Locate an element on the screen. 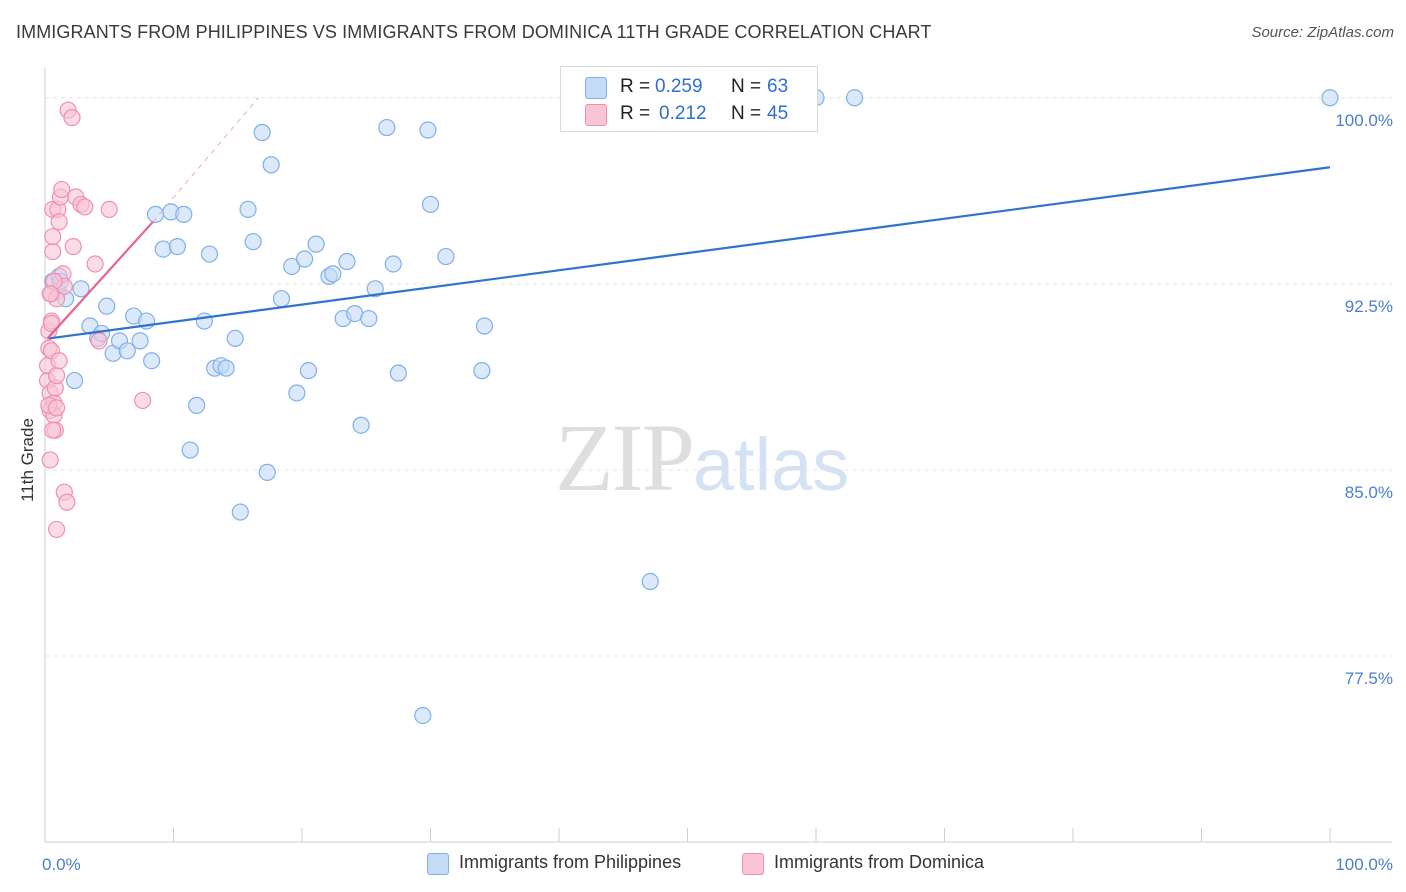 The image size is (1406, 892). watermark-zip: ZIP is located at coordinates (625, 457).